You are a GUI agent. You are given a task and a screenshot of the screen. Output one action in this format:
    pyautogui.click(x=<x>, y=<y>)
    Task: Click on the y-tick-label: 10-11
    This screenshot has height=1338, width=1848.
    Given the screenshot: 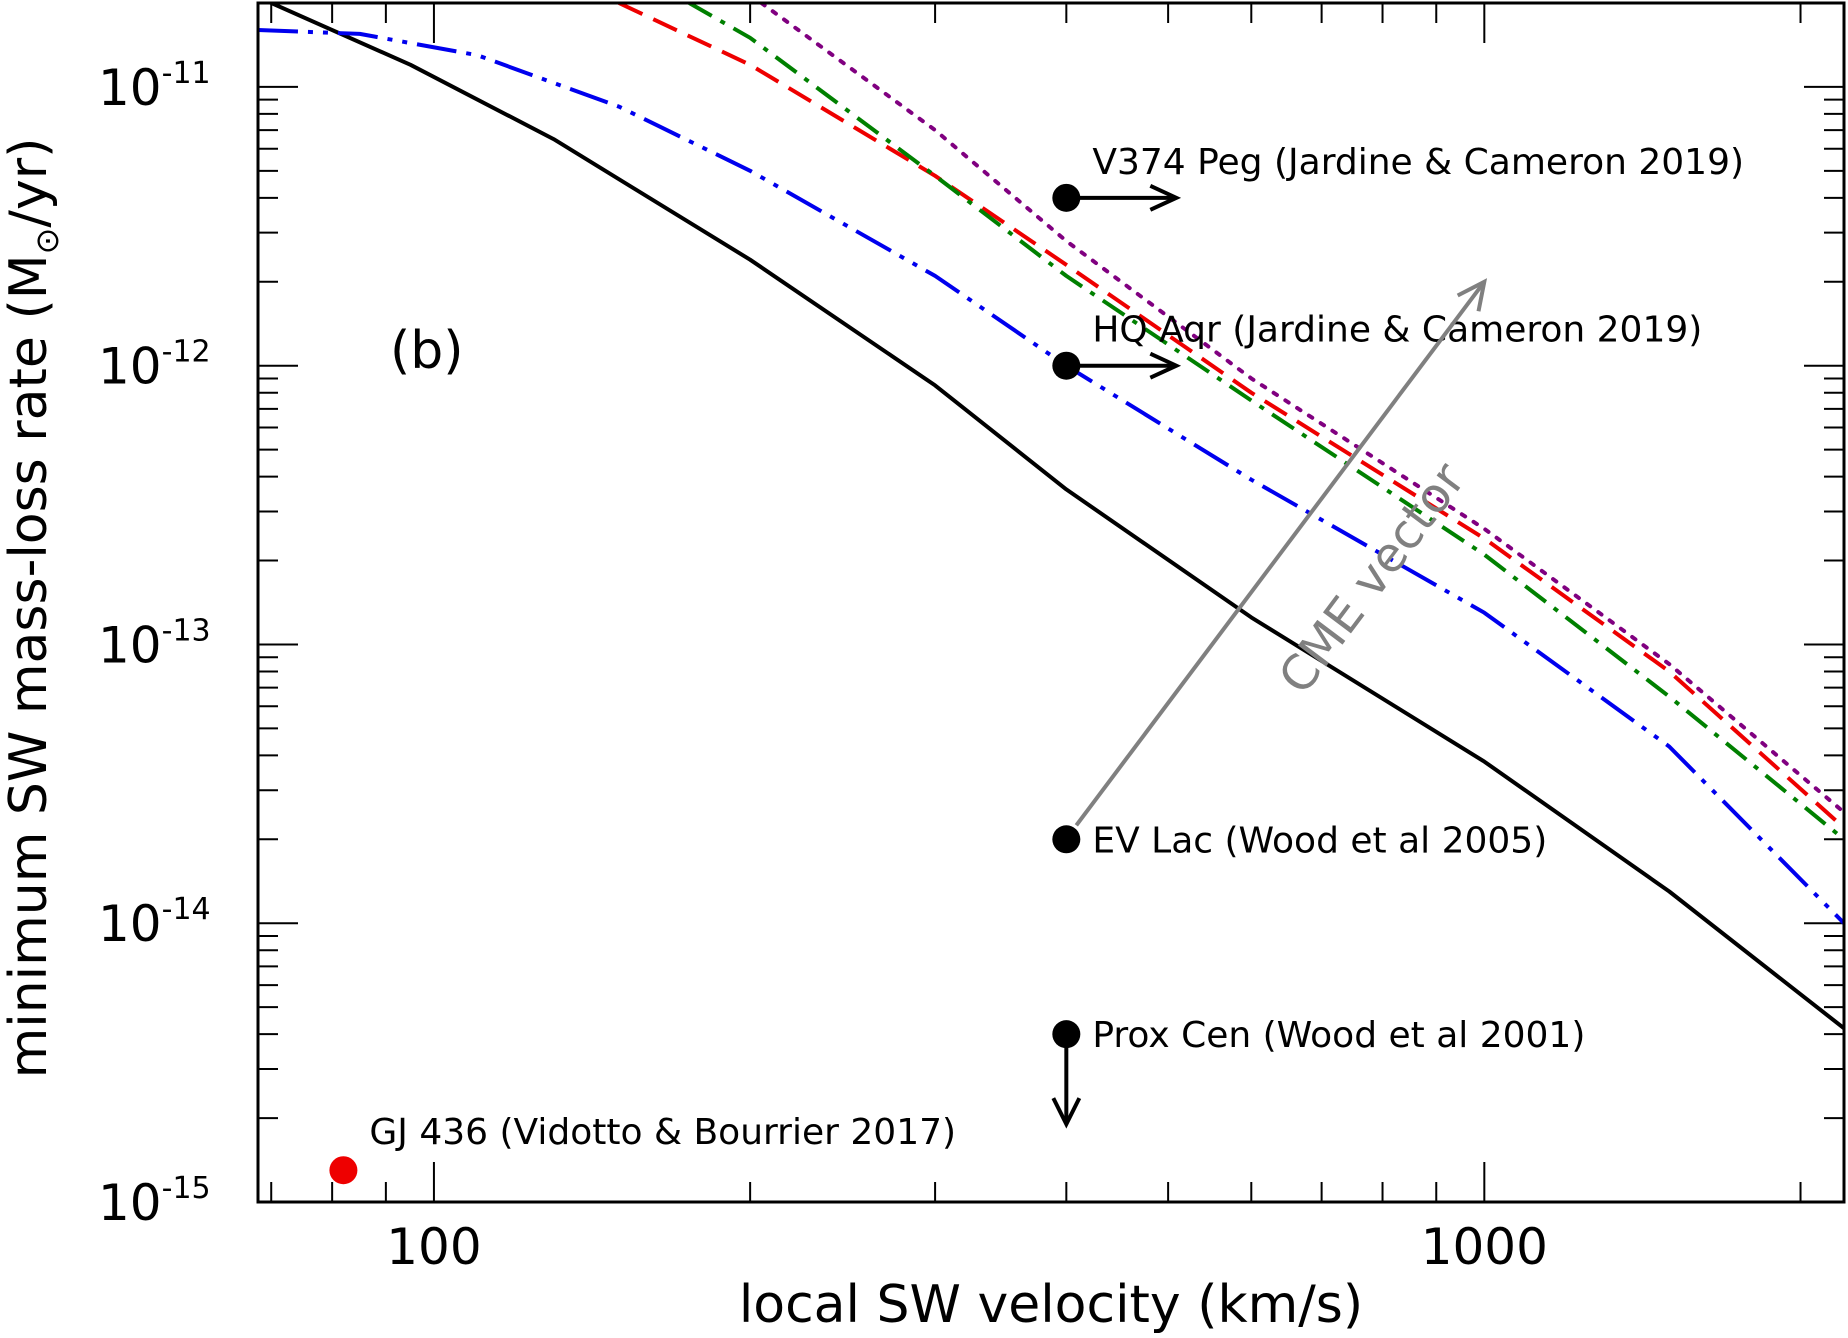 What is the action you would take?
    pyautogui.click(x=154, y=86)
    